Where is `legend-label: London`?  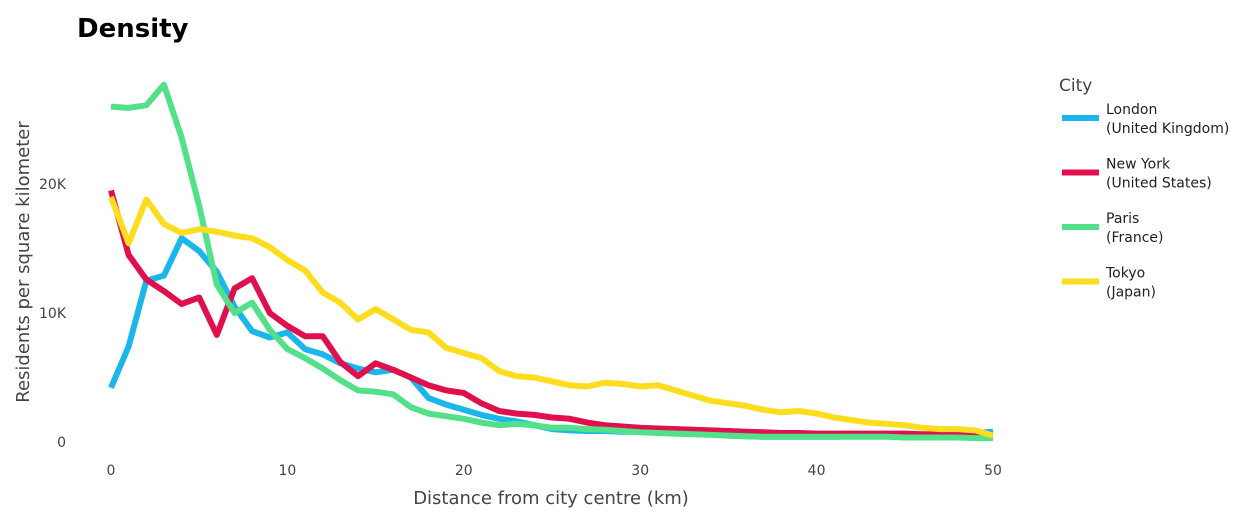 legend-label: London is located at coordinates (1131, 110).